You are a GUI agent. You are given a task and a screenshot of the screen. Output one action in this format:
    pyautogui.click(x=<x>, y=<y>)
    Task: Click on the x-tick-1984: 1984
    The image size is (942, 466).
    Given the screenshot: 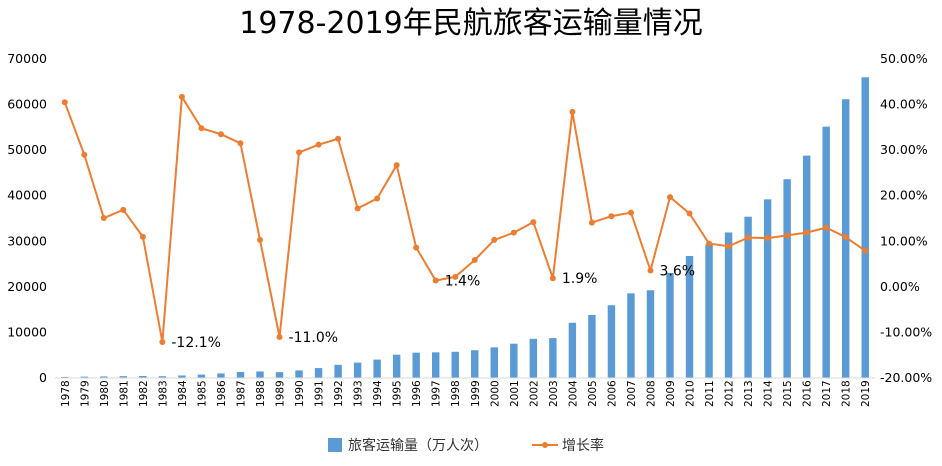 What is the action you would take?
    pyautogui.click(x=183, y=393)
    